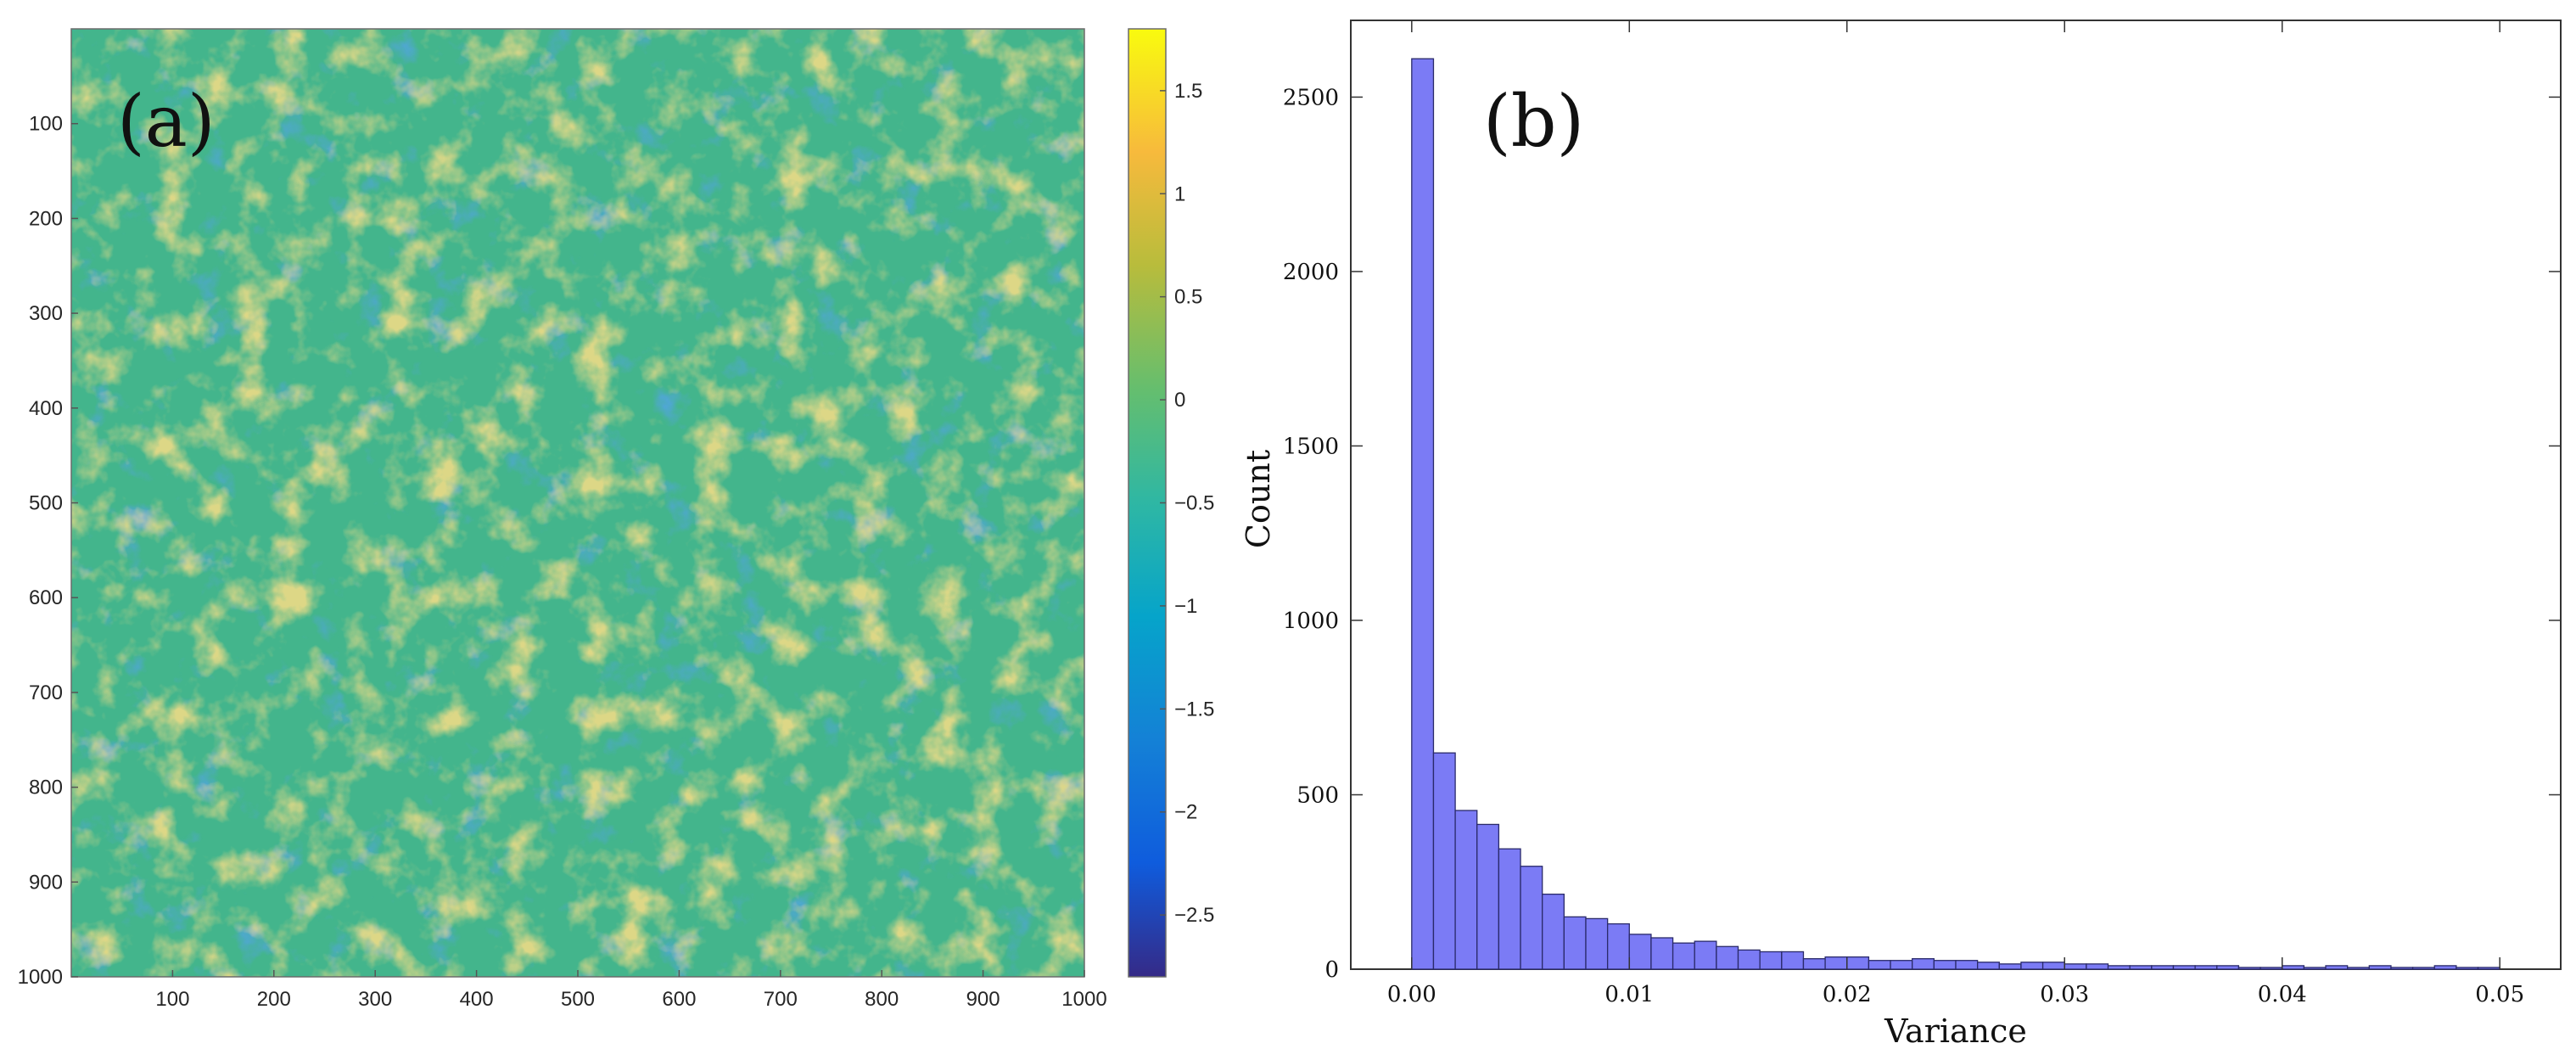 The image size is (2576, 1060). Describe the element at coordinates (2064, 994) in the screenshot. I see `histogram-x-tick-label: 0.03` at that location.